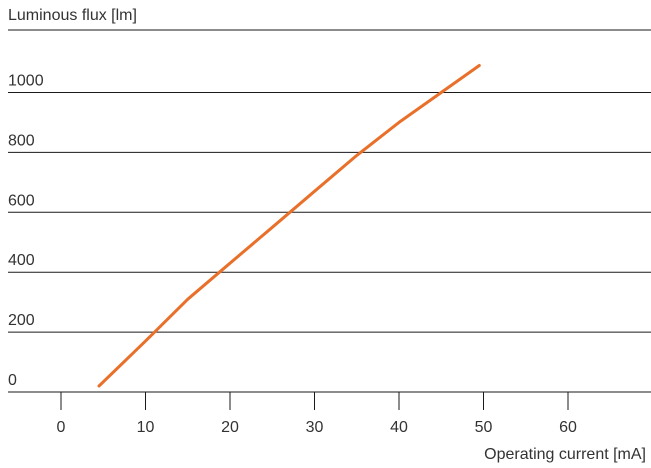 Image resolution: width=651 pixels, height=468 pixels. Describe the element at coordinates (21, 140) in the screenshot. I see `y-tick-label: 800` at that location.